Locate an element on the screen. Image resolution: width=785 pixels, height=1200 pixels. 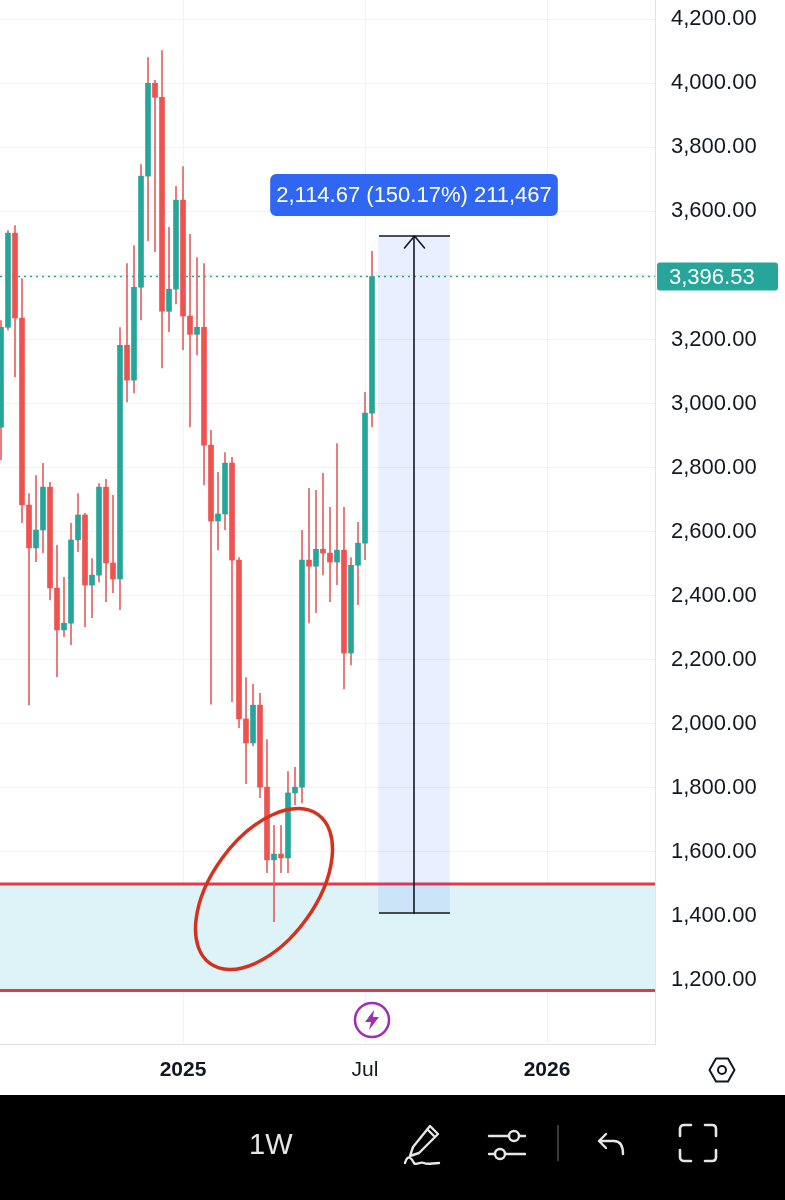
y-tick-label: 1,200.00 is located at coordinates (714, 979).